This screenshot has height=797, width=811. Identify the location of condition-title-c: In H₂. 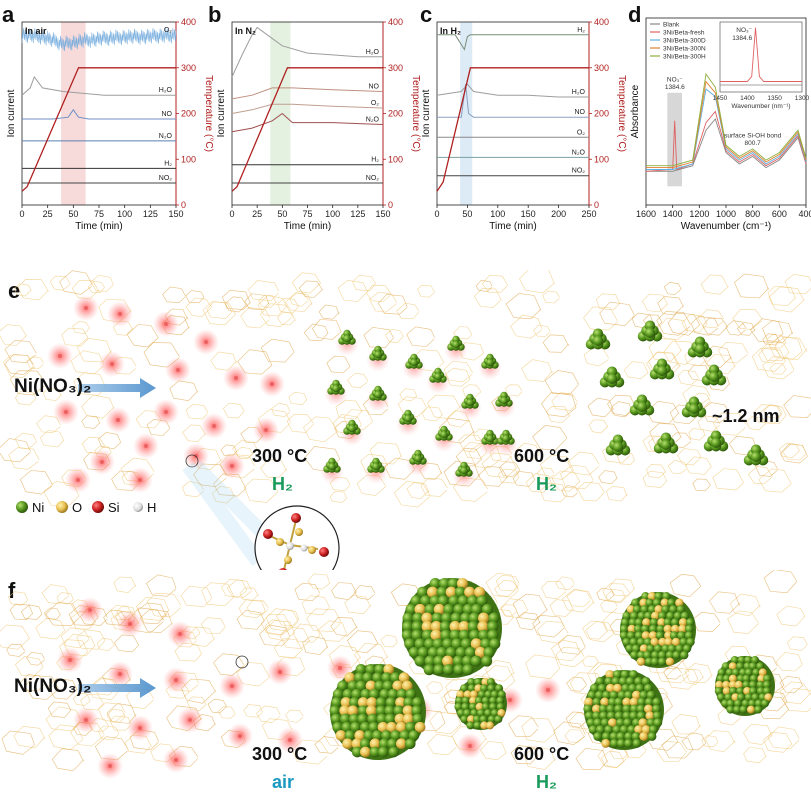
(450, 31).